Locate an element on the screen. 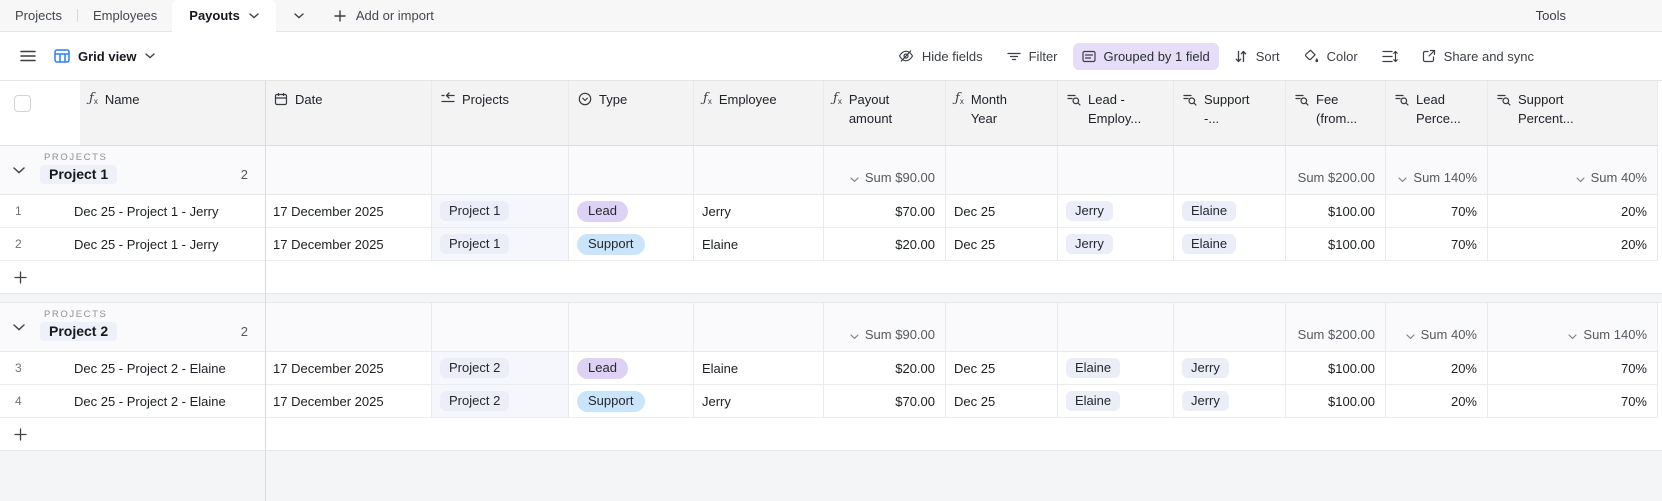 This screenshot has width=1662, height=501. group-button: Grouped by 1 field is located at coordinates (1145, 56).